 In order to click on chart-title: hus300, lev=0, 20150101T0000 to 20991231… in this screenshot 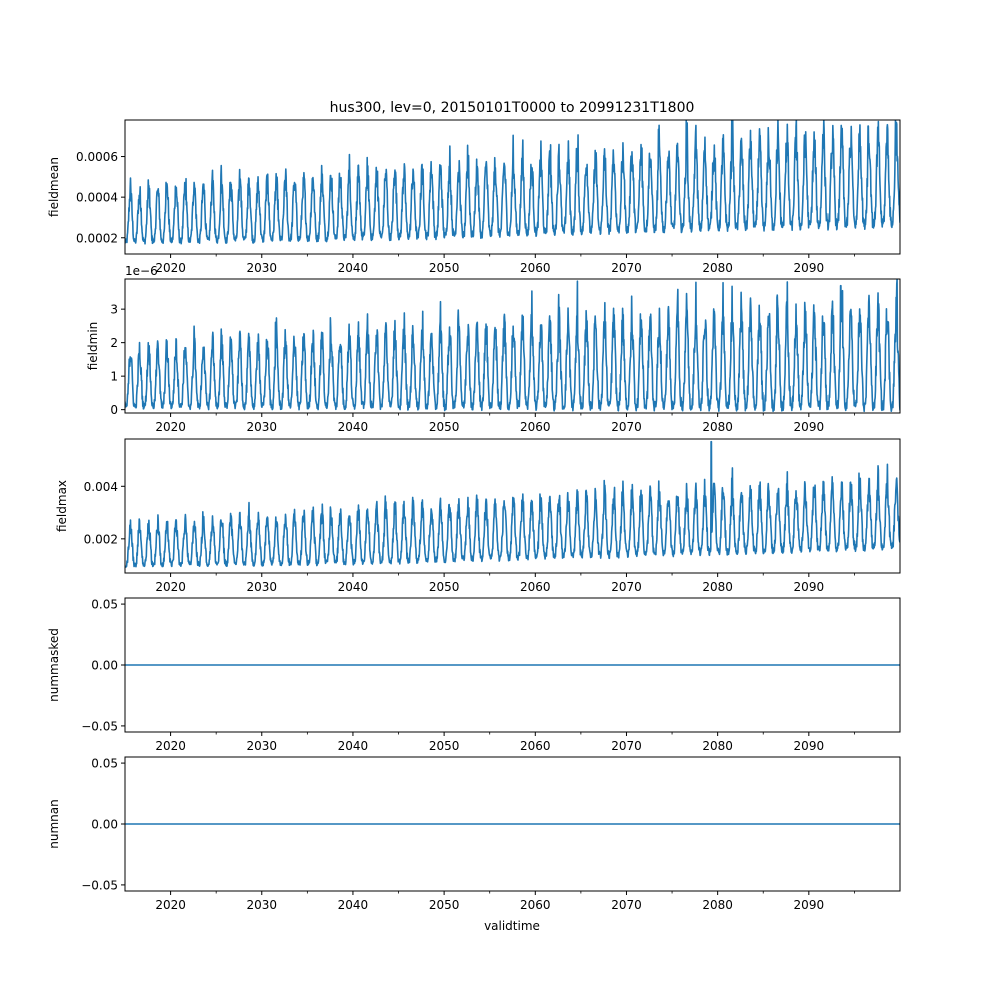, I will do `click(512, 108)`.